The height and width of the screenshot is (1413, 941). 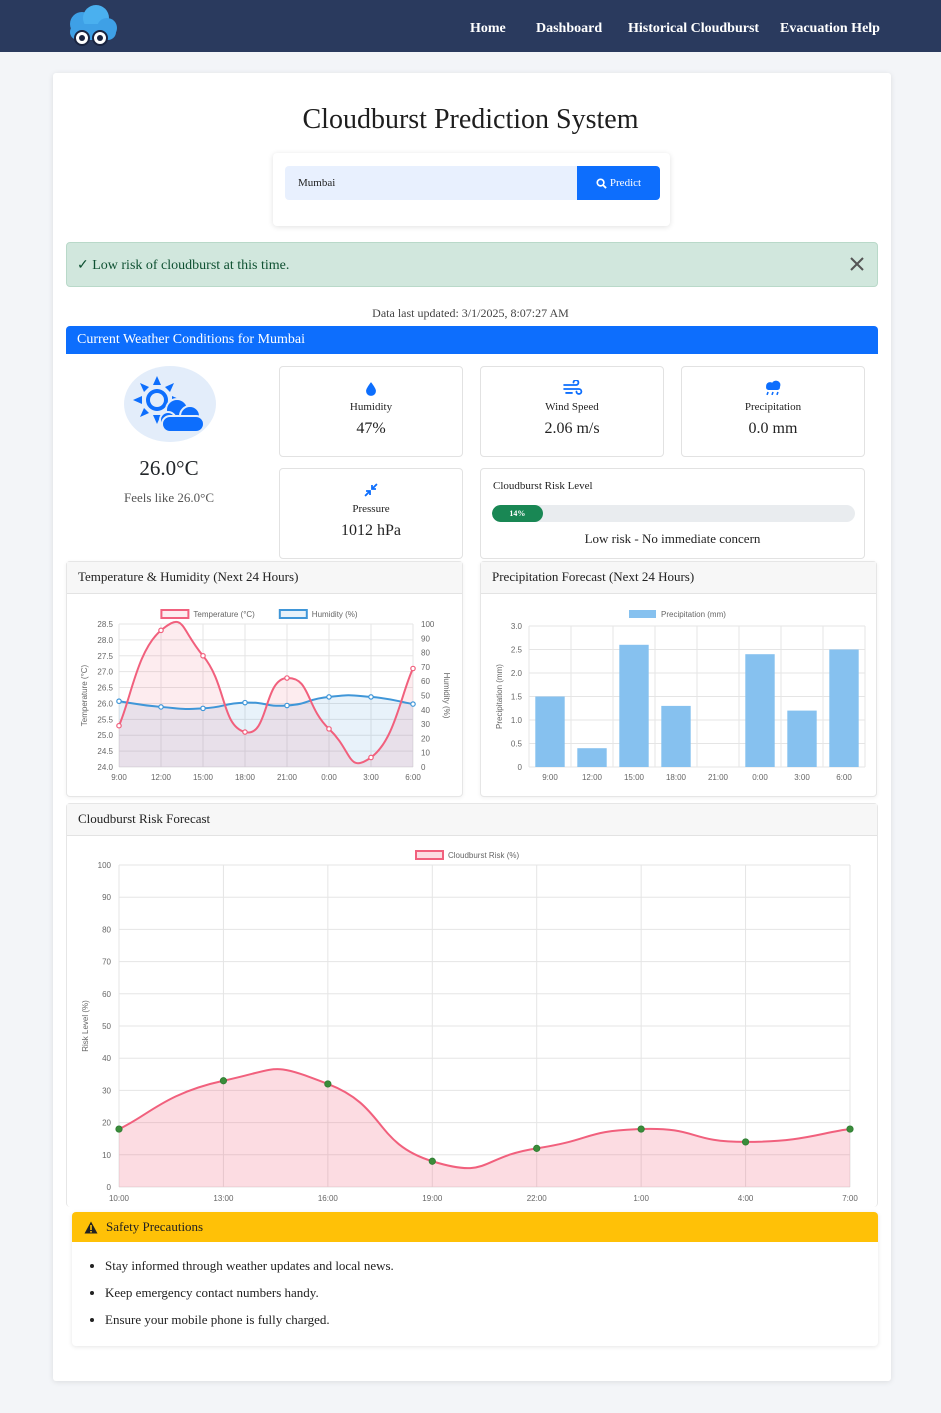 I want to click on x-tick-label: 12:00, so click(x=592, y=777).